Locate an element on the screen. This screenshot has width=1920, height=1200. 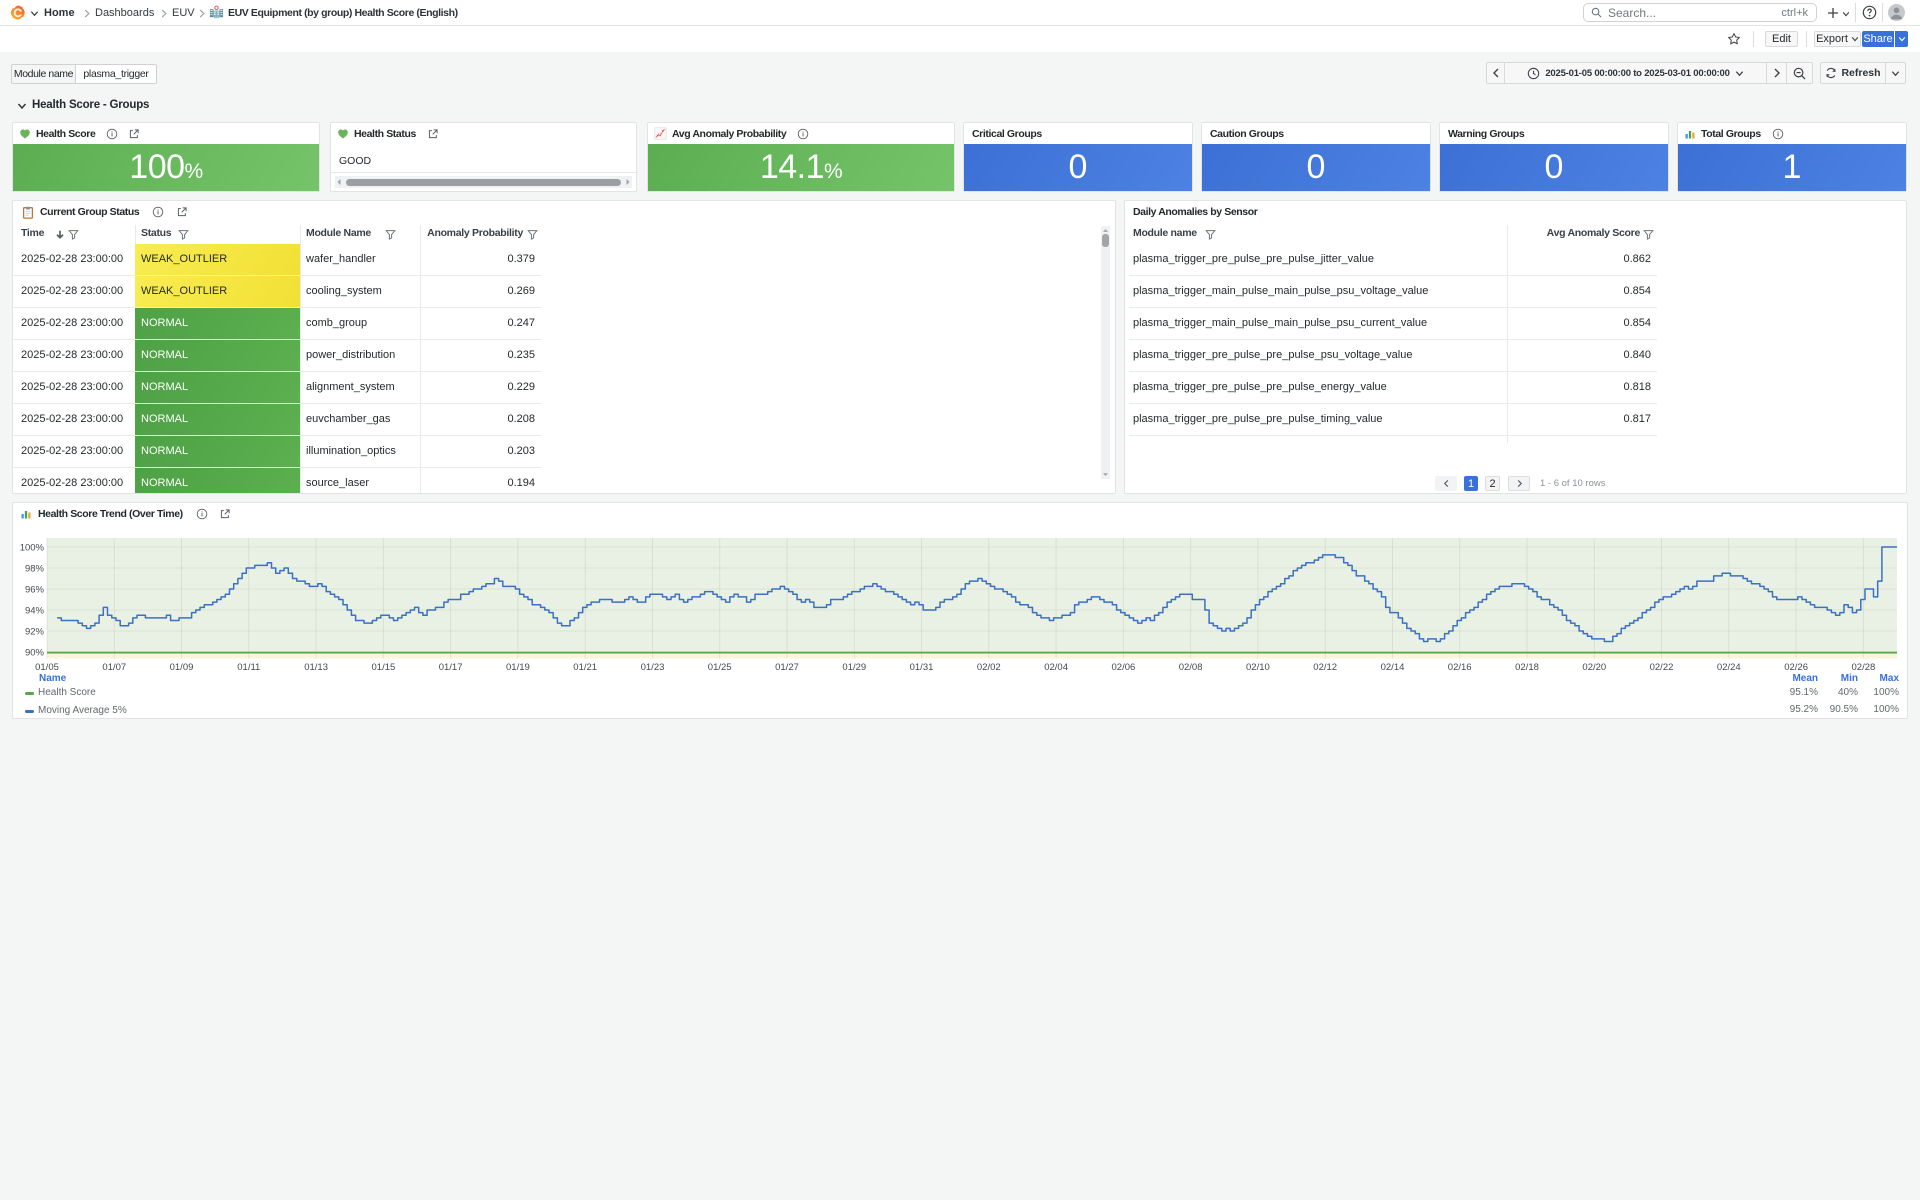
svg-text: 01/23 is located at coordinates (653, 667).